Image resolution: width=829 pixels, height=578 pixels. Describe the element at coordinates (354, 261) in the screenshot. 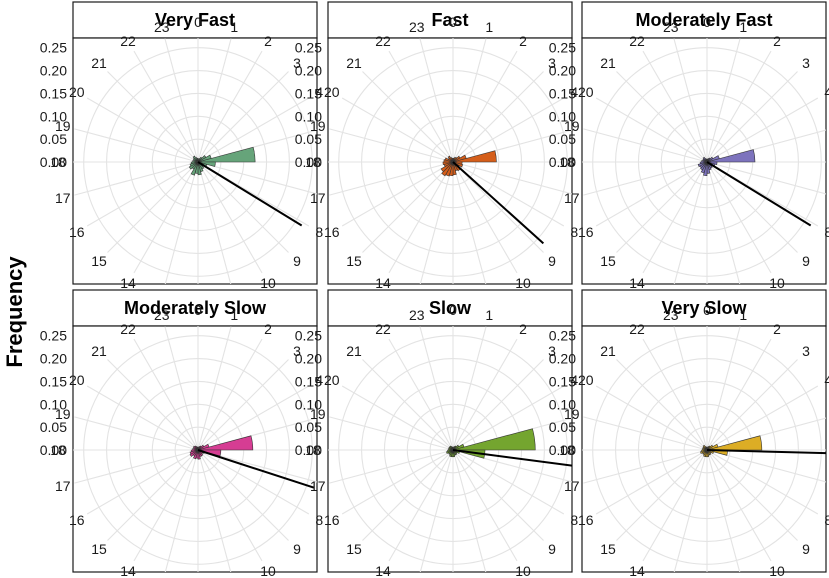

I see `hour-tick-label: 15` at that location.